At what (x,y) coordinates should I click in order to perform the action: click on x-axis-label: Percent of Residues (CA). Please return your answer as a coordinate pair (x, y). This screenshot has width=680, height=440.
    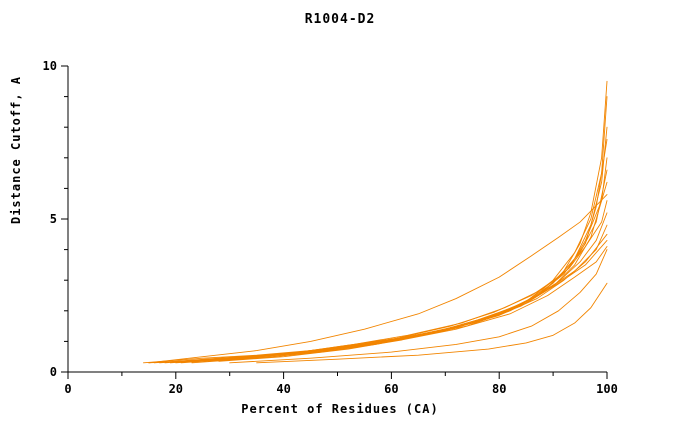
    Looking at the image, I should click on (340, 409).